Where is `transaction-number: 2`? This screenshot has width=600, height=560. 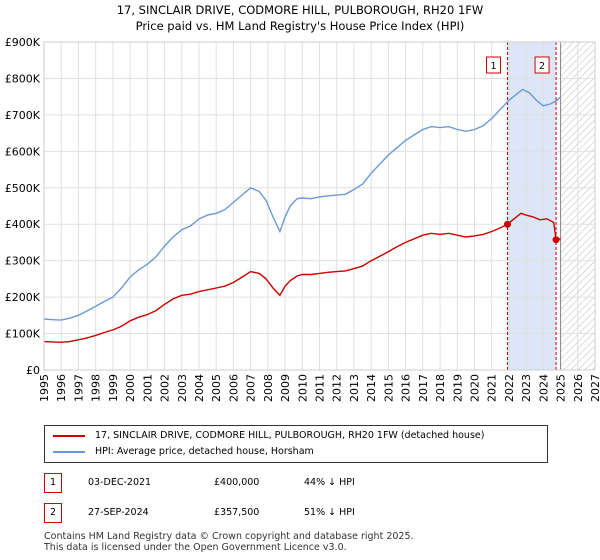
transaction-number: 2 is located at coordinates (53, 513).